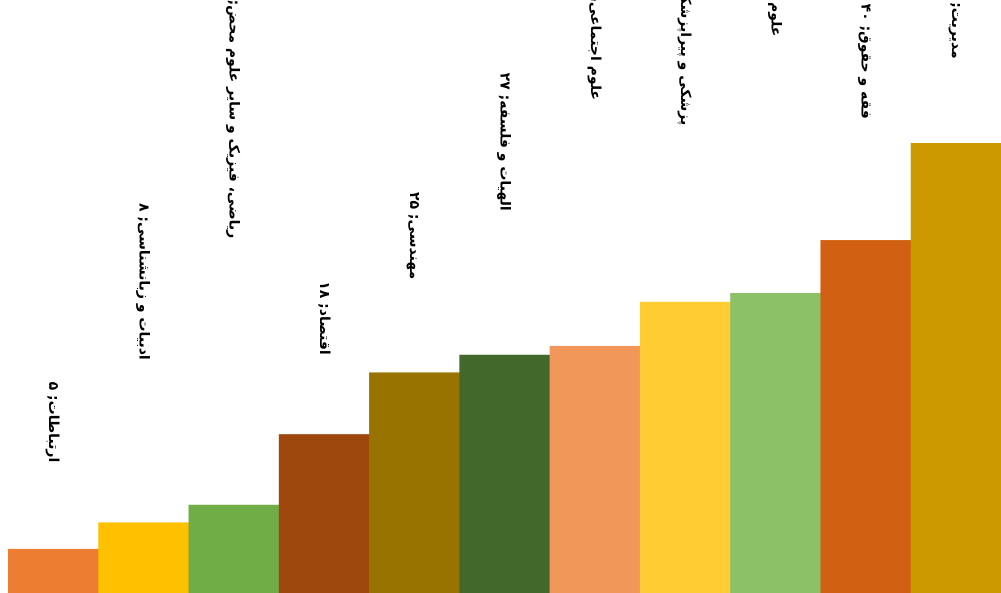 This screenshot has height=593, width=1001. I want to click on data-label-3: ریاضی، فیزیک و سایر علوم محض; ۱۰, so click(234, 119).